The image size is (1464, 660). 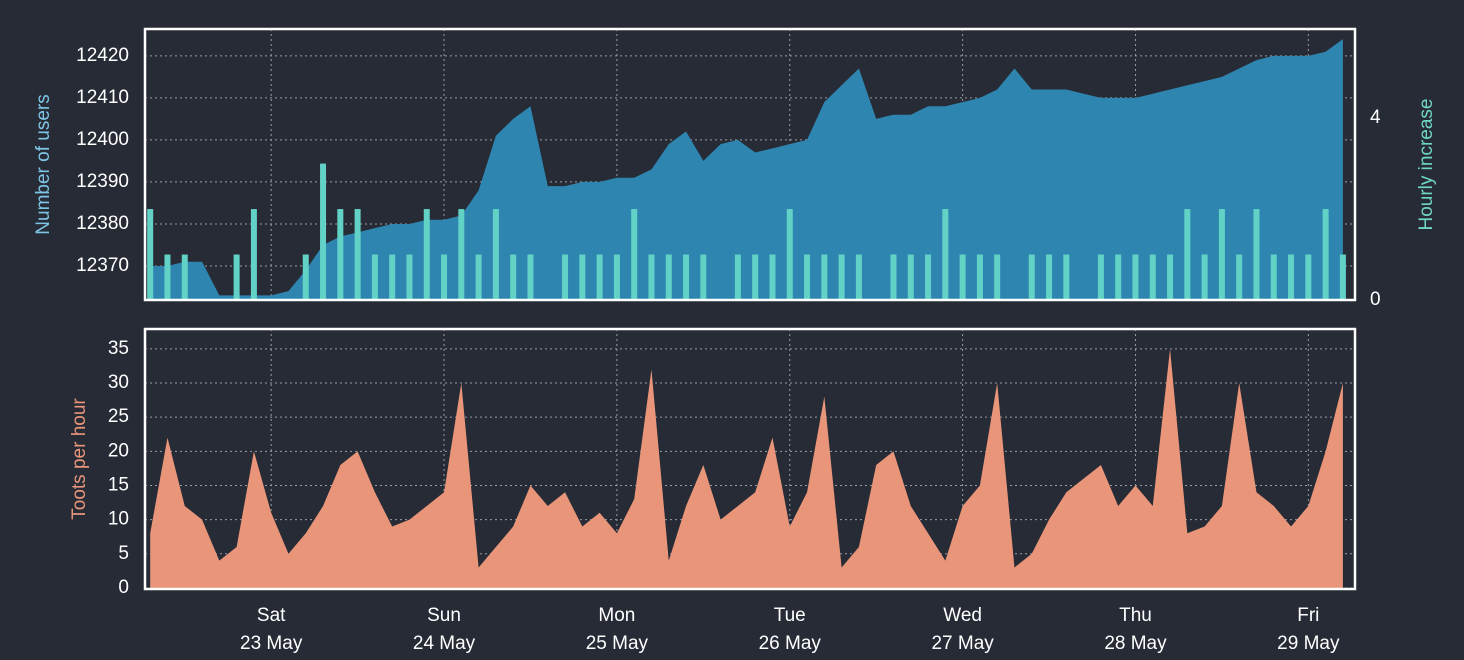 What do you see at coordinates (1135, 643) in the screenshot?
I see `x-tick-label: 28 May` at bounding box center [1135, 643].